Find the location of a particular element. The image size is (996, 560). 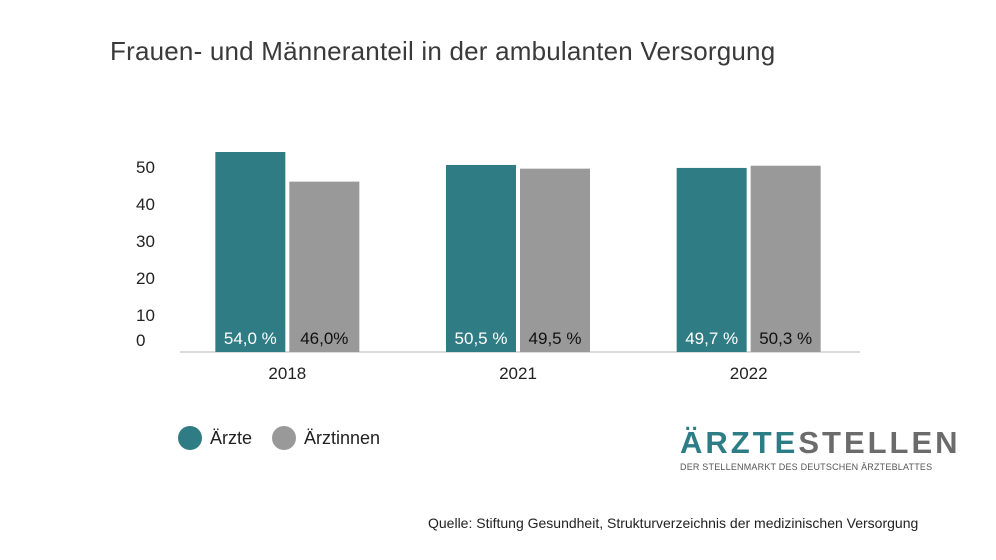

x-tick-label: 2022 is located at coordinates (749, 373).